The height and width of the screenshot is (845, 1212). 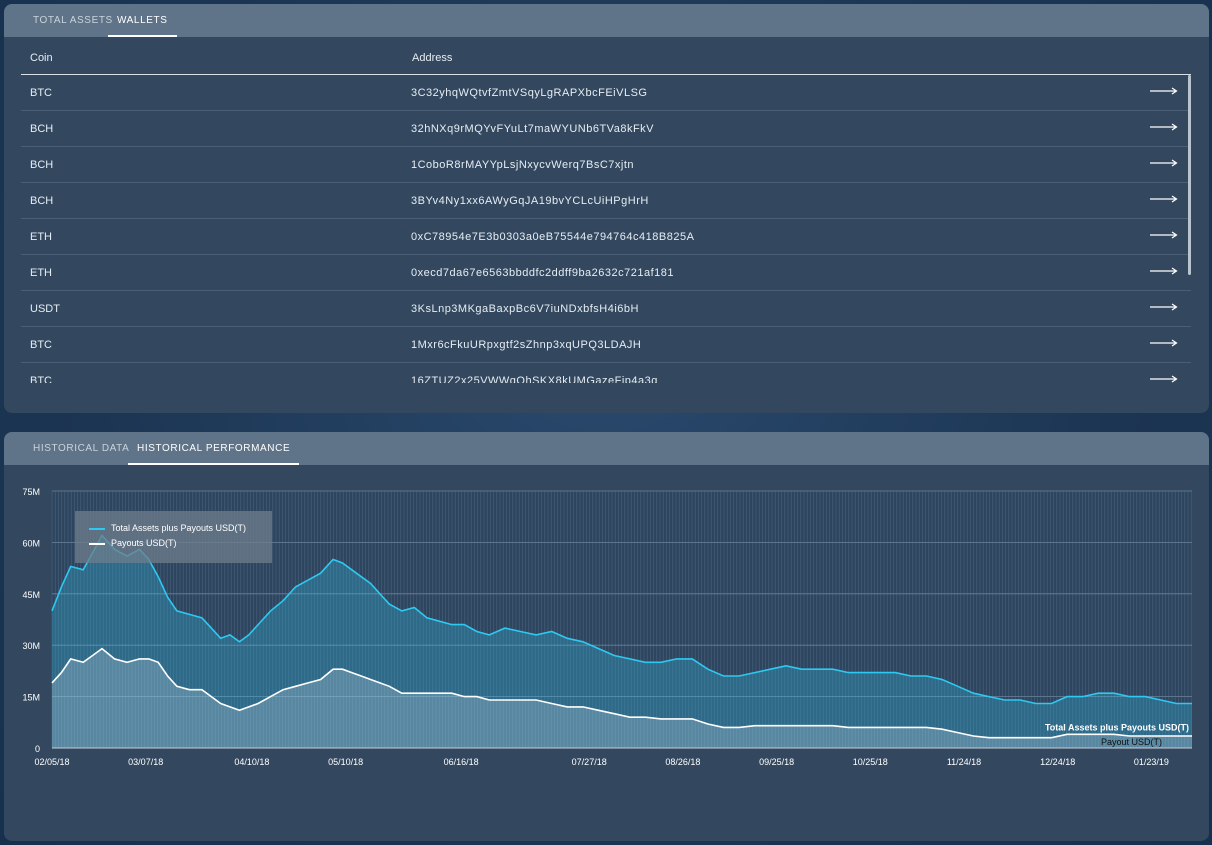 What do you see at coordinates (526, 345) in the screenshot?
I see `wallet-address: 1Mxr6cFkuURpxgtf2sZhnp3xqUPQ3LDAJH` at bounding box center [526, 345].